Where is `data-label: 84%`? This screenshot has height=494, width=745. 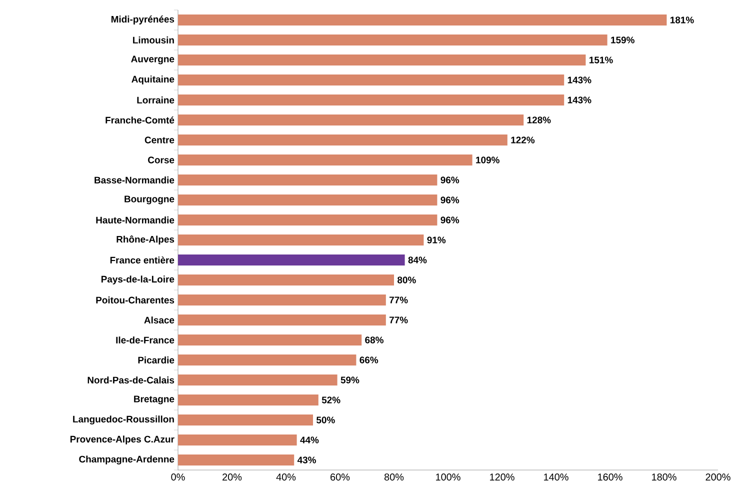
data-label: 84% is located at coordinates (417, 260).